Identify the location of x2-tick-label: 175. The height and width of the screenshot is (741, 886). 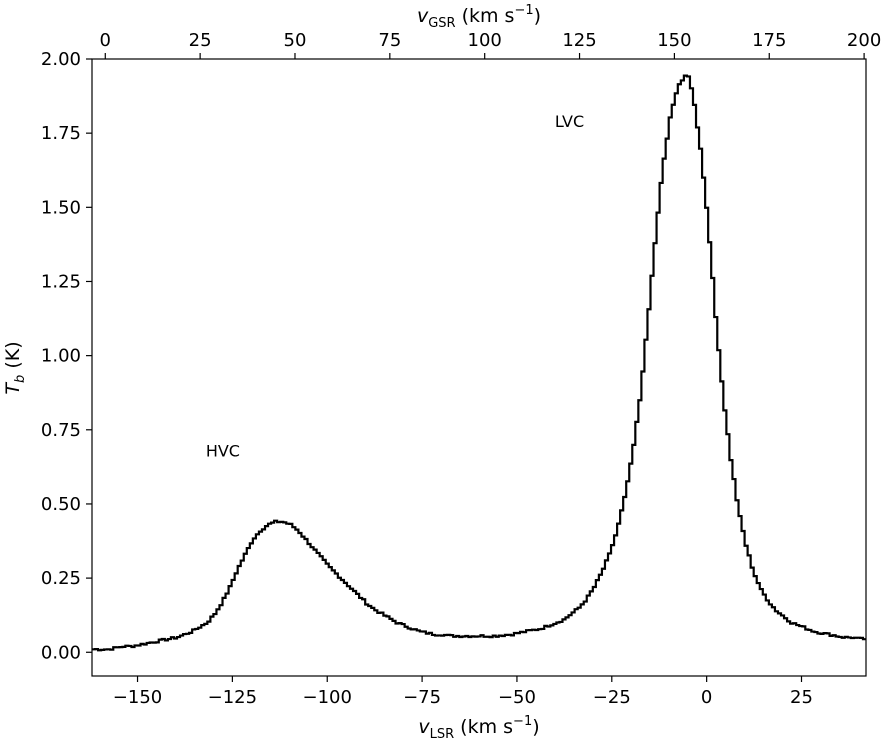
(769, 40).